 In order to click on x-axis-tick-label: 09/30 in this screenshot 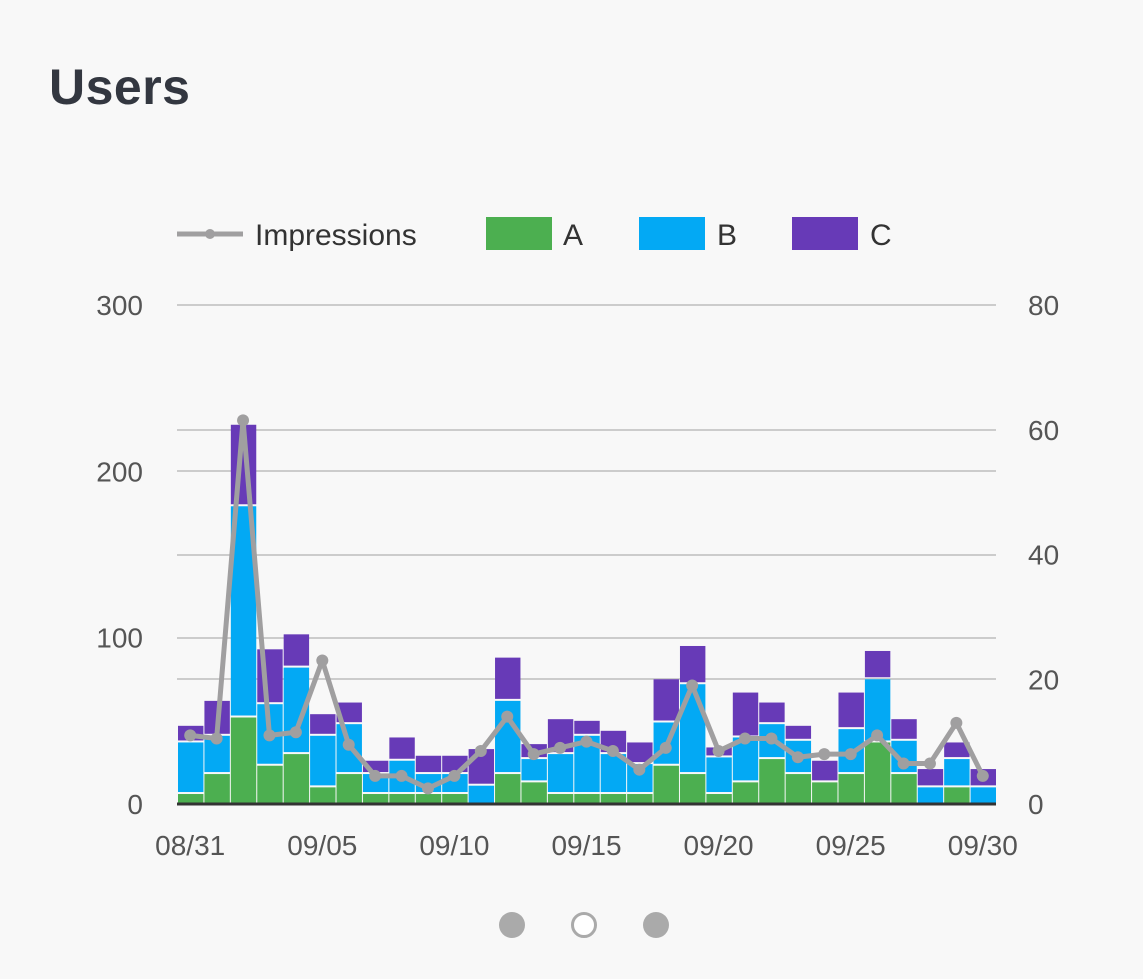, I will do `click(983, 845)`.